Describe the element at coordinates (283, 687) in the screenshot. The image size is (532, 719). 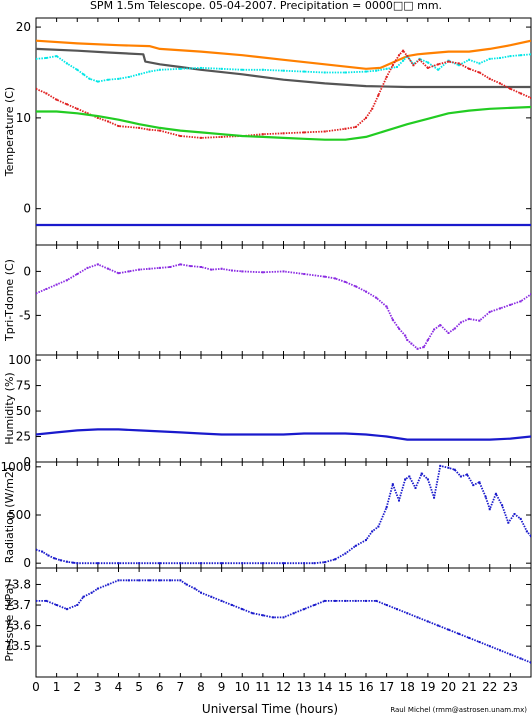
I see `x-tick-label: 12` at that location.